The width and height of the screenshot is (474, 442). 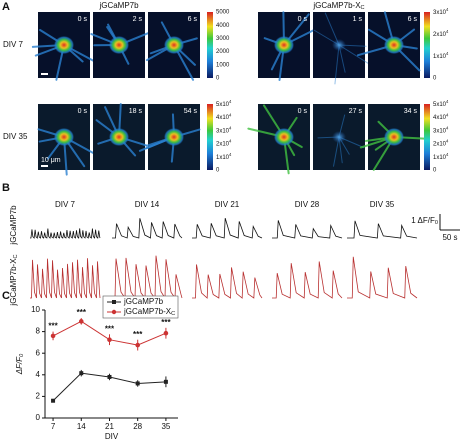 I want to click on y-tick-label: 8, so click(x=38, y=331).